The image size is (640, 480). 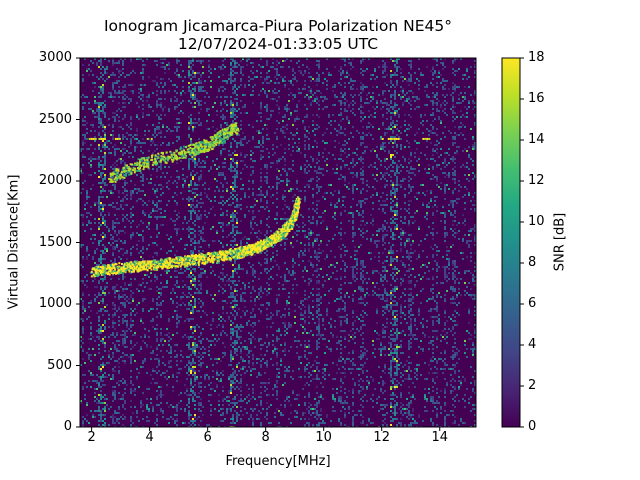 What do you see at coordinates (323, 437) in the screenshot?
I see `x-tick-label: 10` at bounding box center [323, 437].